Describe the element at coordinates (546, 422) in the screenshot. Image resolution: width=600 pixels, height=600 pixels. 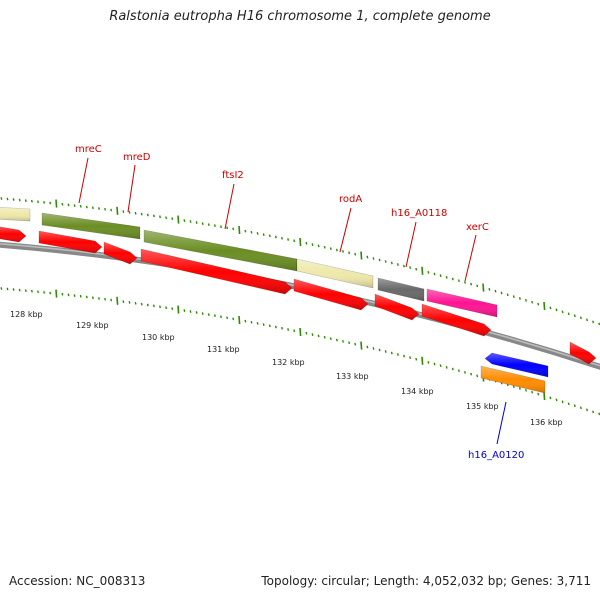
I see `scale-label: 136 kbp` at that location.